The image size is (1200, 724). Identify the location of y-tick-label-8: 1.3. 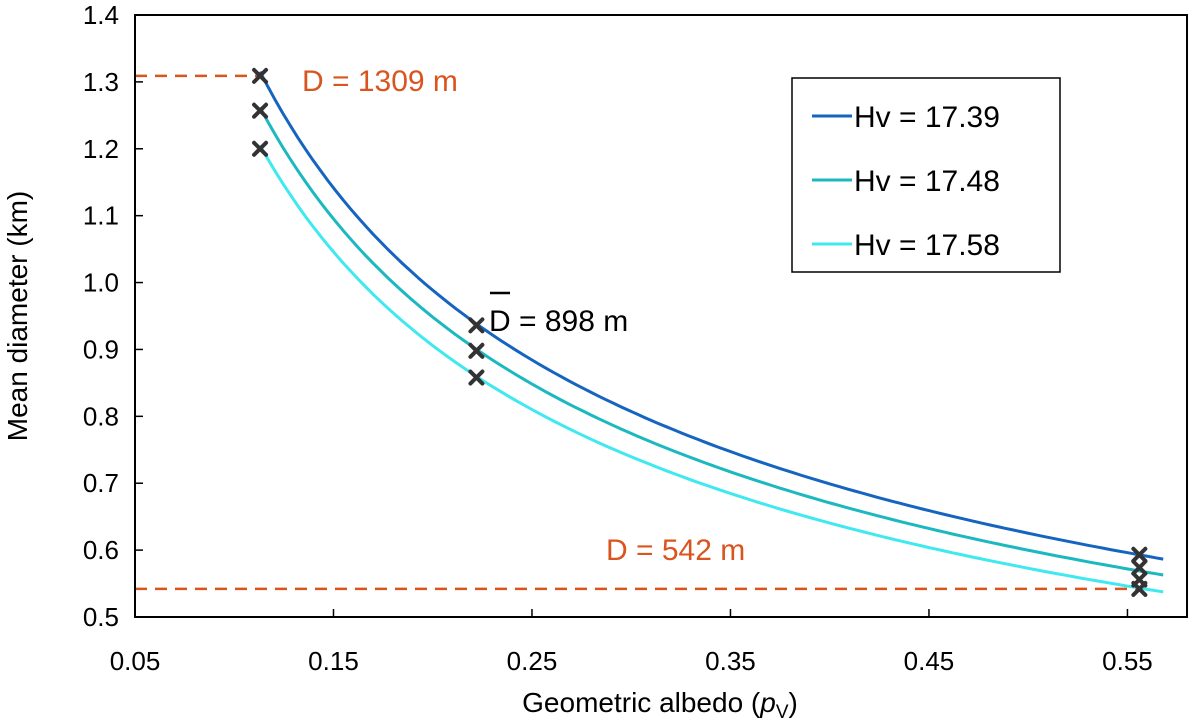
(101, 82).